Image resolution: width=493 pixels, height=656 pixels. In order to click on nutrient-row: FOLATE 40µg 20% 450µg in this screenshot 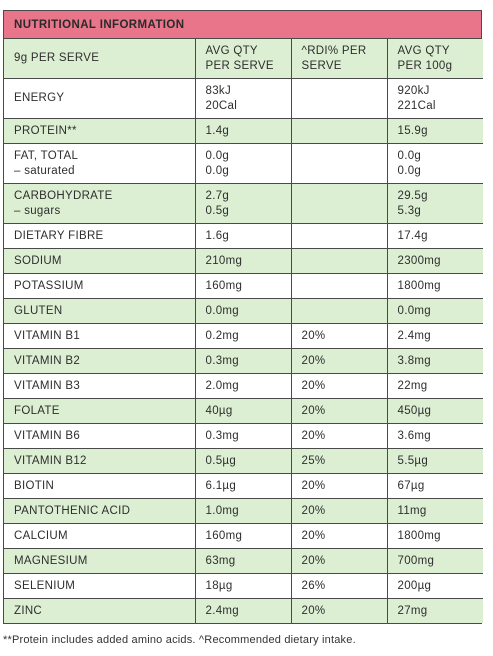, I will do `click(243, 411)`.